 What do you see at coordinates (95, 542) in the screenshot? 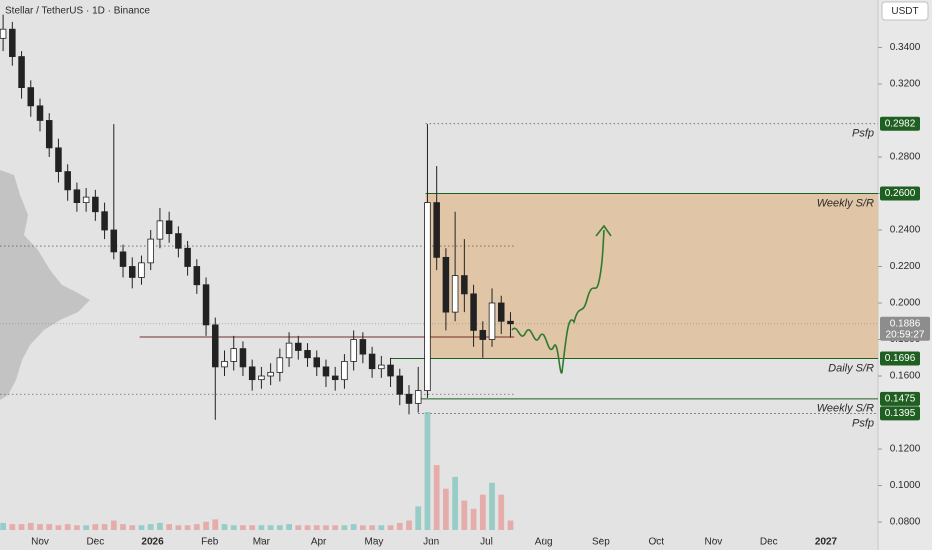
I see `x-tick-label: Dec` at bounding box center [95, 542].